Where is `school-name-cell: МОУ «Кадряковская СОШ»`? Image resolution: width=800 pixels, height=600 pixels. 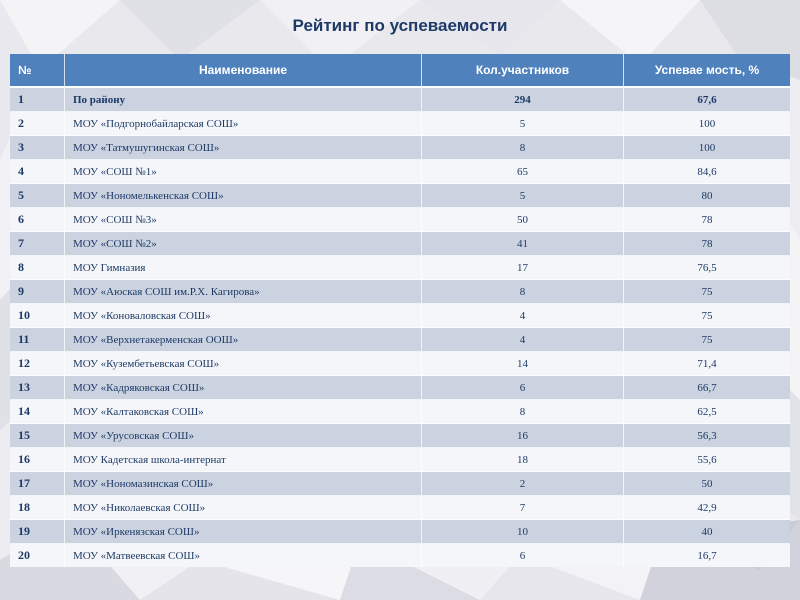
school-name-cell: МОУ «Кадряковская СОШ» is located at coordinates (243, 387).